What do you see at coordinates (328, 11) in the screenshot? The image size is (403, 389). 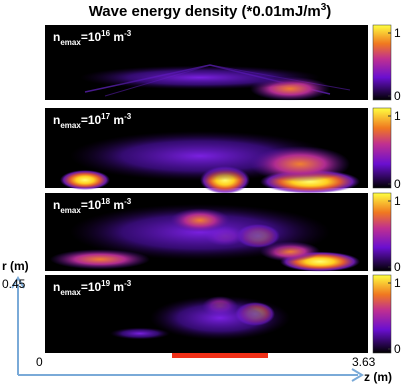 I see `title-end: )` at bounding box center [328, 11].